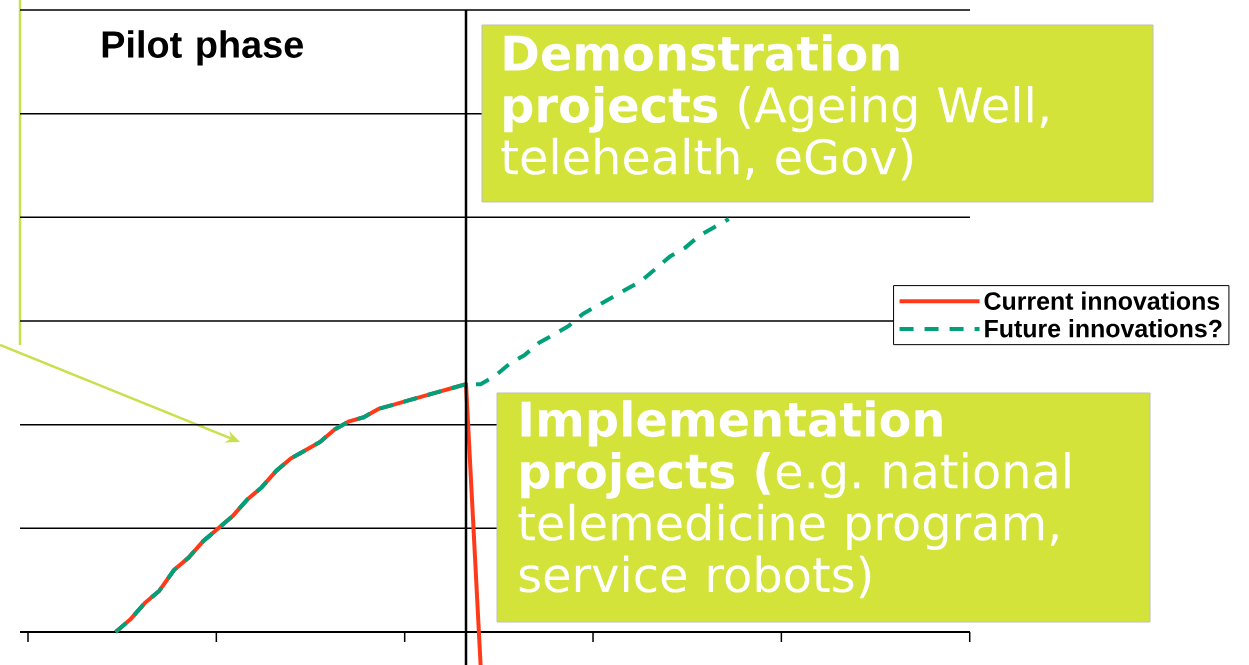  Describe the element at coordinates (1102, 300) in the screenshot. I see `legend-label: Current innovations` at that location.